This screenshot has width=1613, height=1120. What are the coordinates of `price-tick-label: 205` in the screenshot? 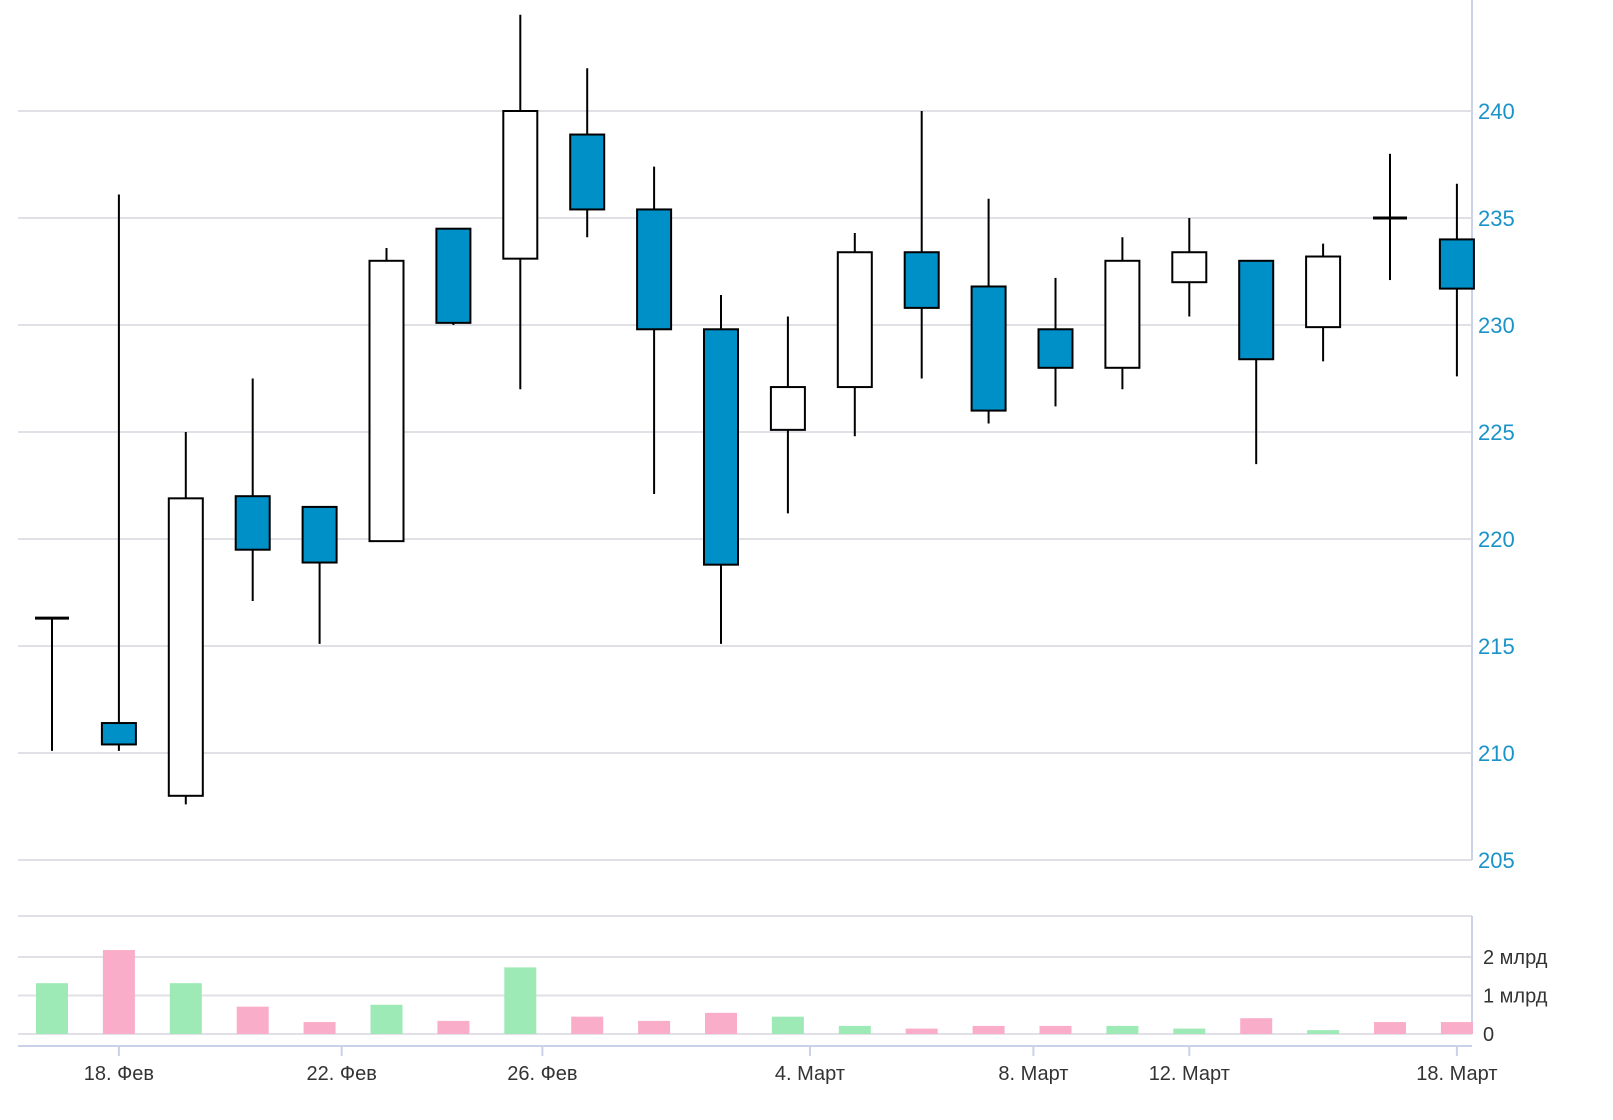 It's located at (1496, 860).